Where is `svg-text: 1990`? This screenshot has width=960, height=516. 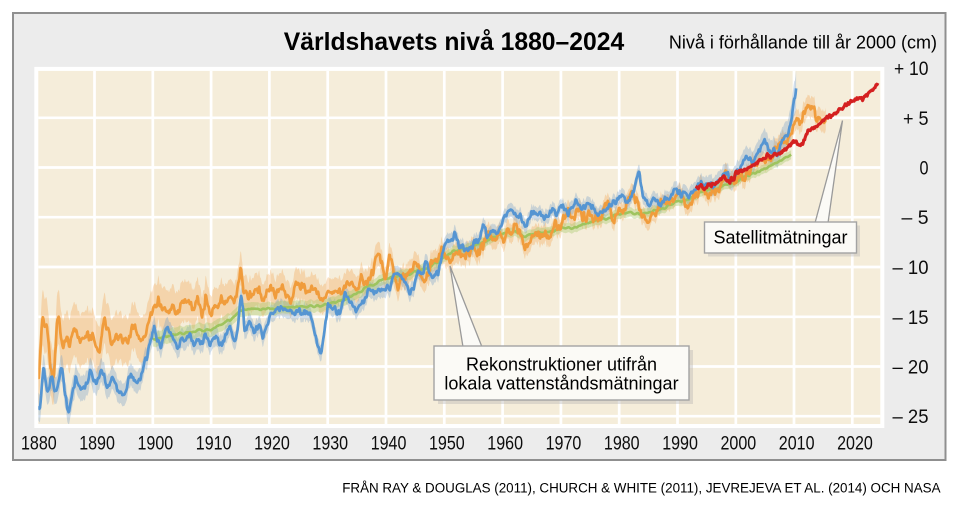
svg-text: 1990 is located at coordinates (680, 443).